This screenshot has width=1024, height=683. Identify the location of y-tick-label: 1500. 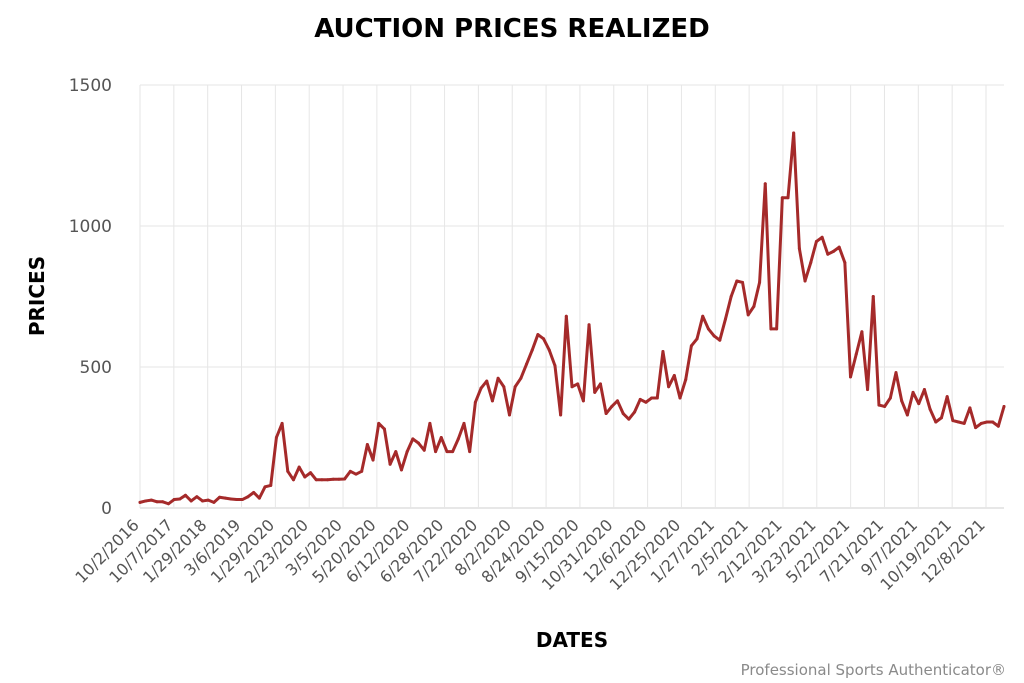
(90, 86).